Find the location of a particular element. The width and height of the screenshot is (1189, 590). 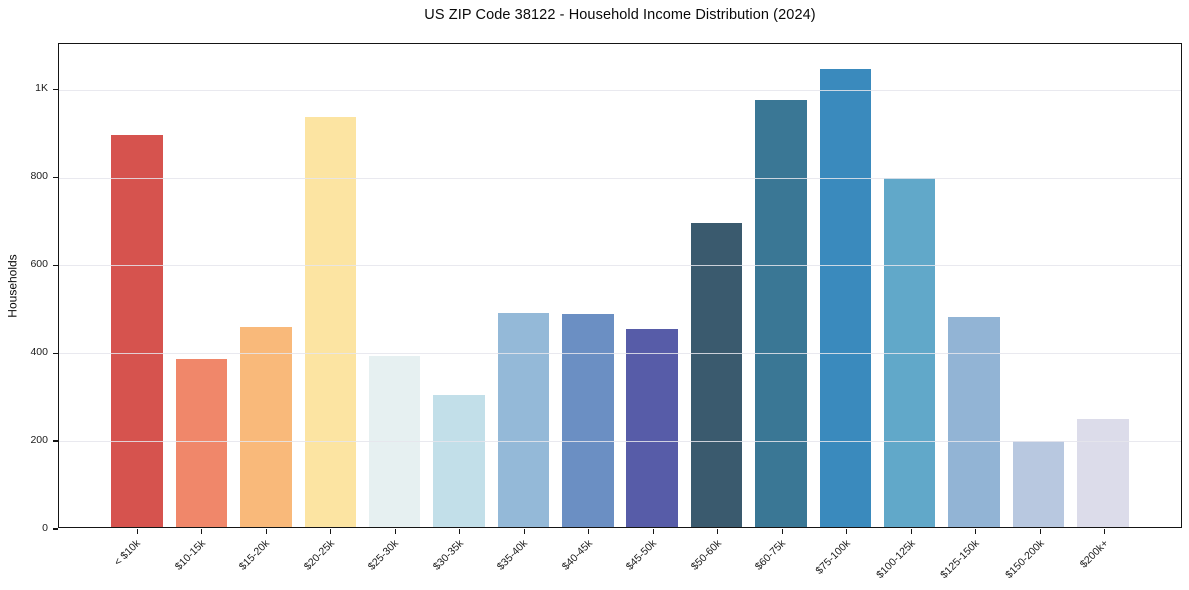

x-tick-label: $40-45k is located at coordinates (577, 555).